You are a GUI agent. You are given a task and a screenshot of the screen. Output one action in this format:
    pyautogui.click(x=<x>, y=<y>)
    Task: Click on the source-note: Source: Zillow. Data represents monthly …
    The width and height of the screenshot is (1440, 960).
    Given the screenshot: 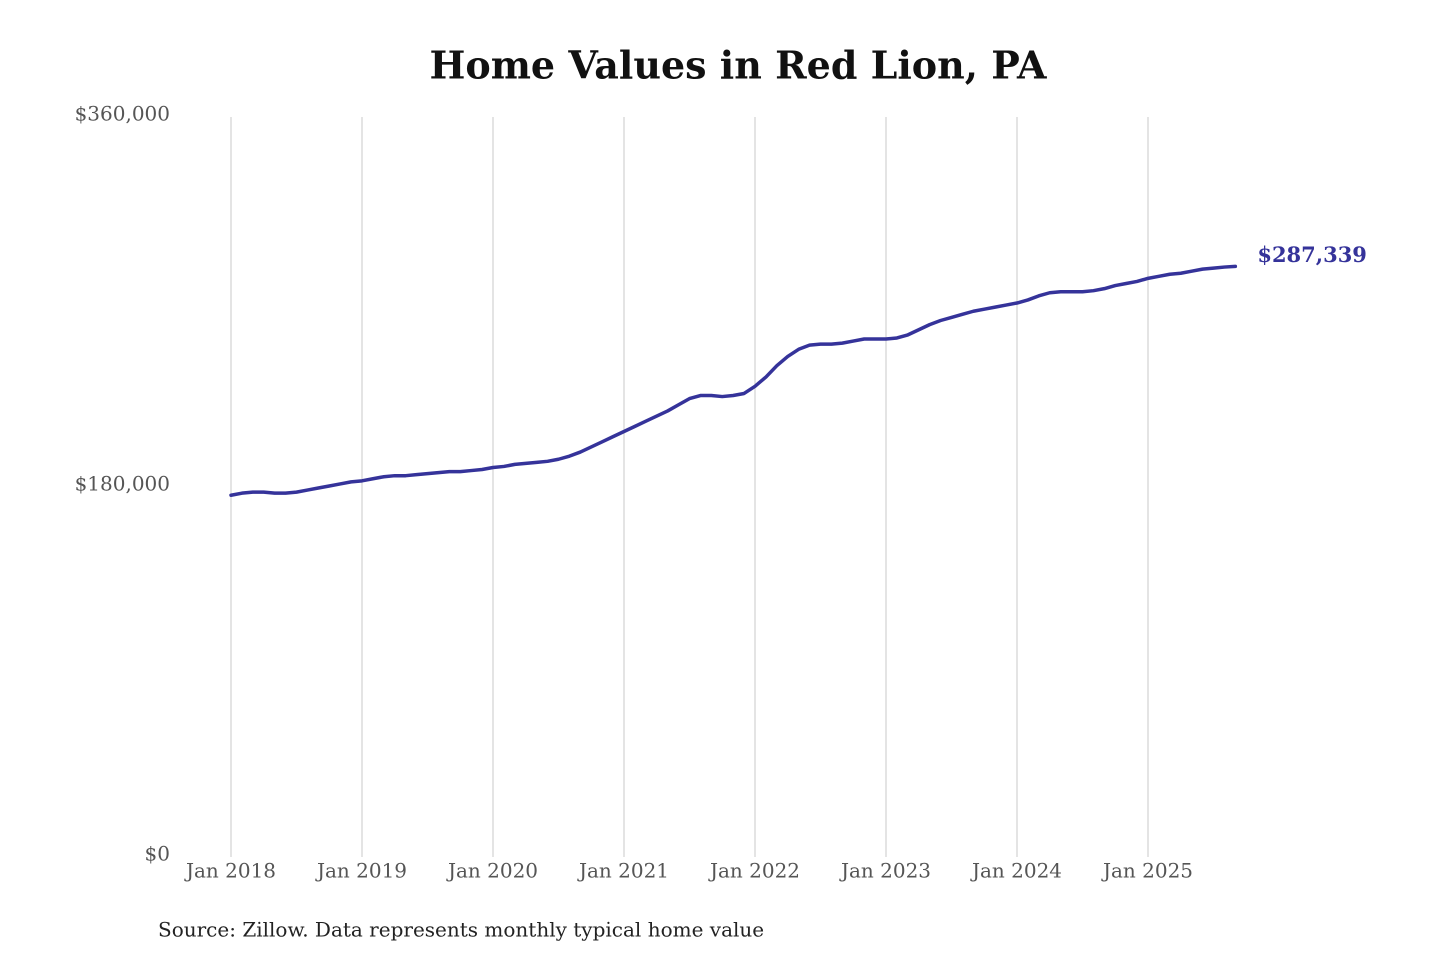 What is the action you would take?
    pyautogui.click(x=461, y=930)
    